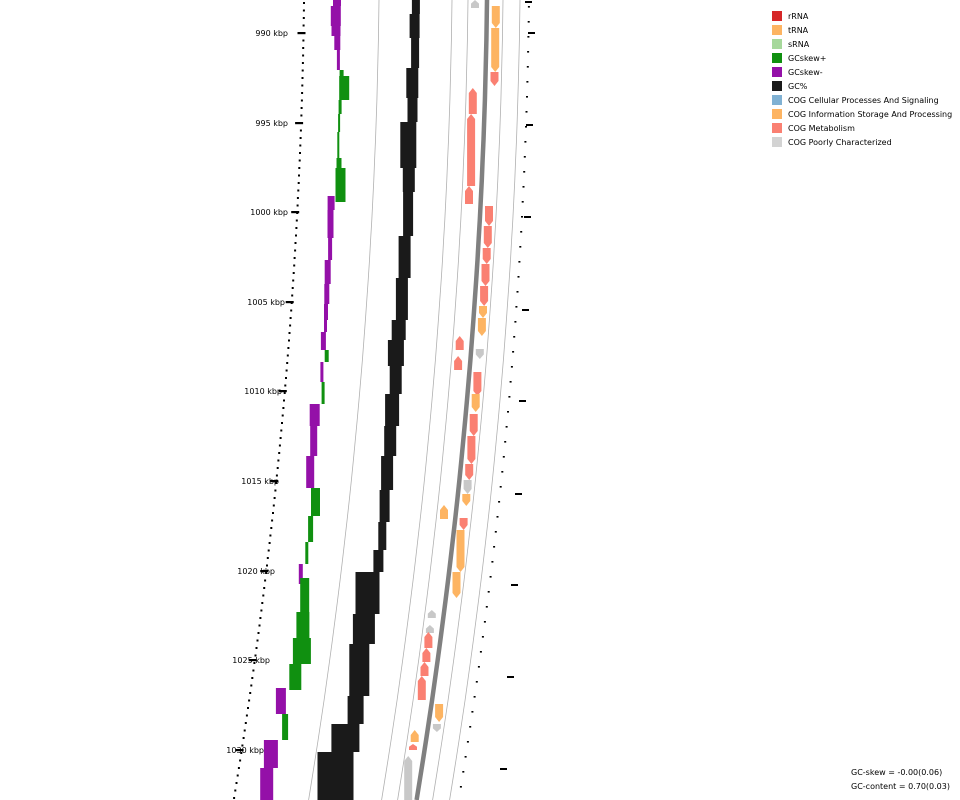 This screenshot has height=800, width=960. What do you see at coordinates (495, 50) in the screenshot?
I see `cds-arrow-info` at bounding box center [495, 50].